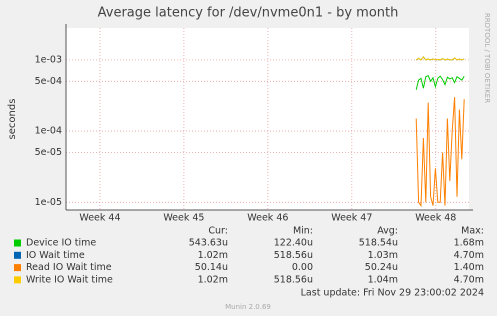 This screenshot has width=497, height=316. Describe the element at coordinates (208, 243) in the screenshot. I see `legend-stat: 543.63u` at that location.